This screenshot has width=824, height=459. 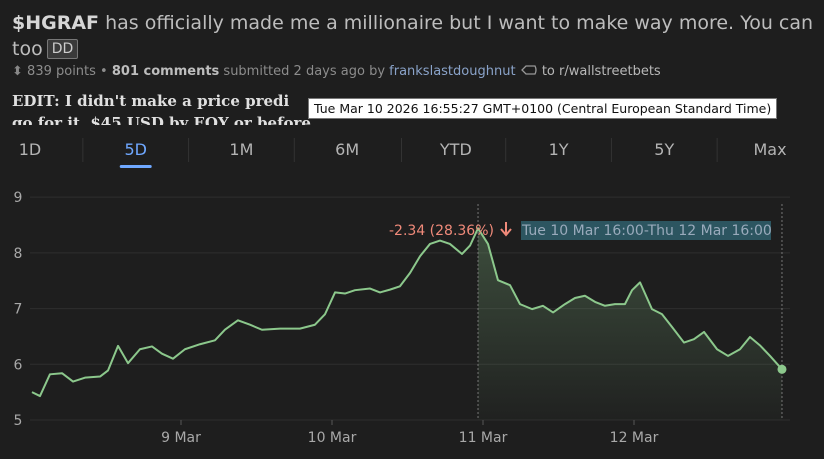 What do you see at coordinates (161, 119) in the screenshot?
I see `edit-line: go for it. $45 USD by EOY or before` at bounding box center [161, 119].